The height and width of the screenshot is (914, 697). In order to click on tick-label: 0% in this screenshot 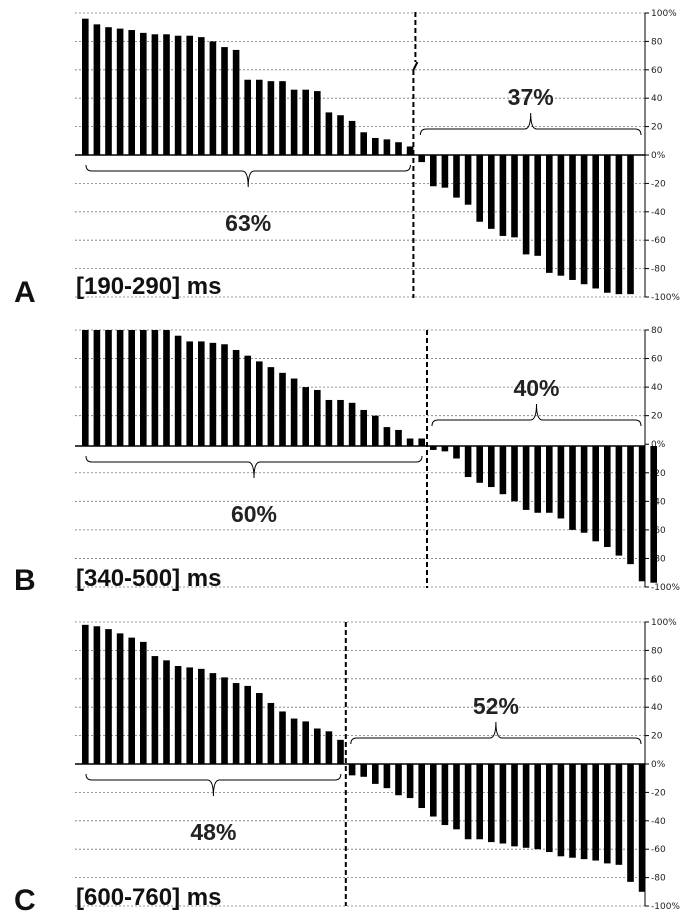, I will do `click(658, 156)`.